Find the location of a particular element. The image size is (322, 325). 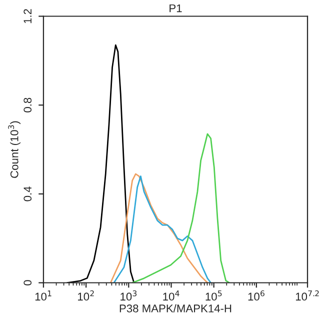

x-tick-label: 10$^{2}$ is located at coordinates (86, 295).